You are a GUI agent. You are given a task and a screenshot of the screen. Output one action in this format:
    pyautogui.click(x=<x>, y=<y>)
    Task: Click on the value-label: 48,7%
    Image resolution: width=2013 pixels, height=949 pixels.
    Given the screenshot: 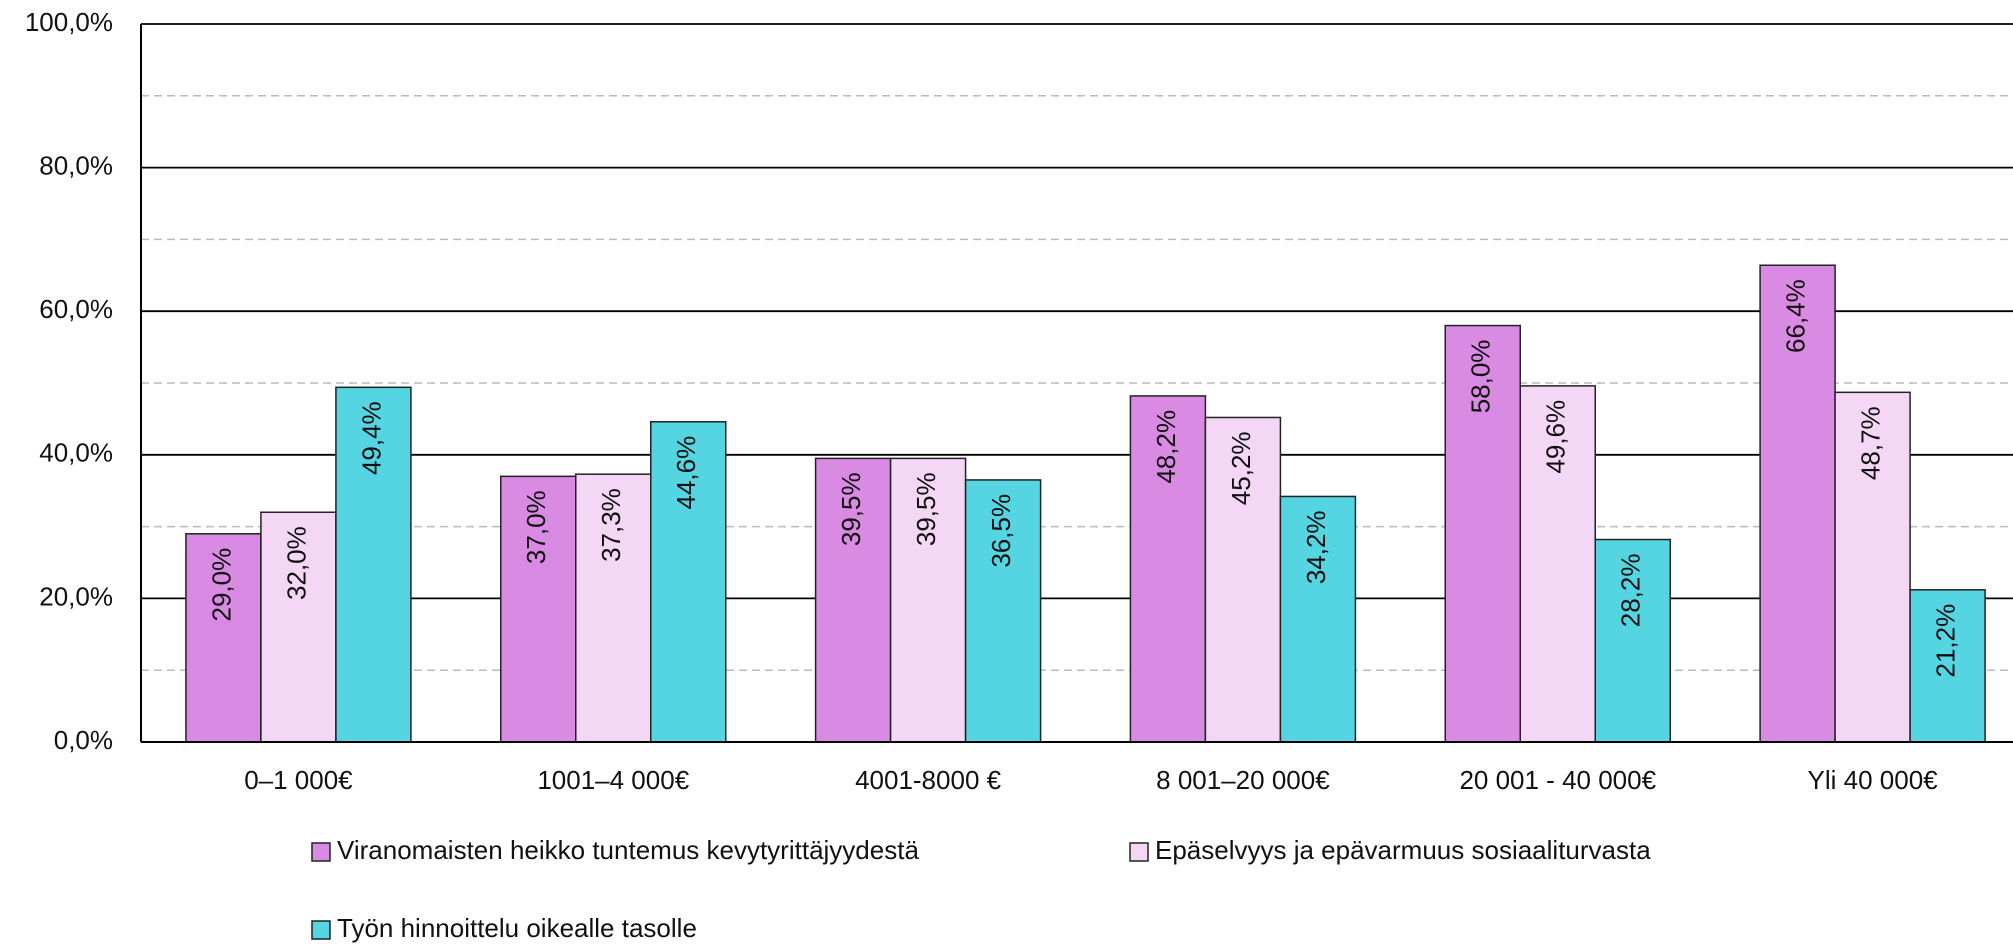 What is the action you would take?
    pyautogui.click(x=1870, y=443)
    